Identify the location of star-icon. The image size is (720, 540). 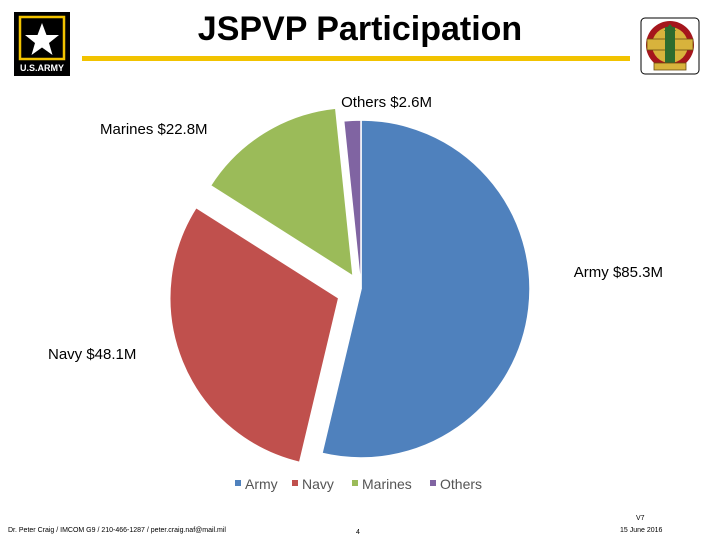
(42, 39).